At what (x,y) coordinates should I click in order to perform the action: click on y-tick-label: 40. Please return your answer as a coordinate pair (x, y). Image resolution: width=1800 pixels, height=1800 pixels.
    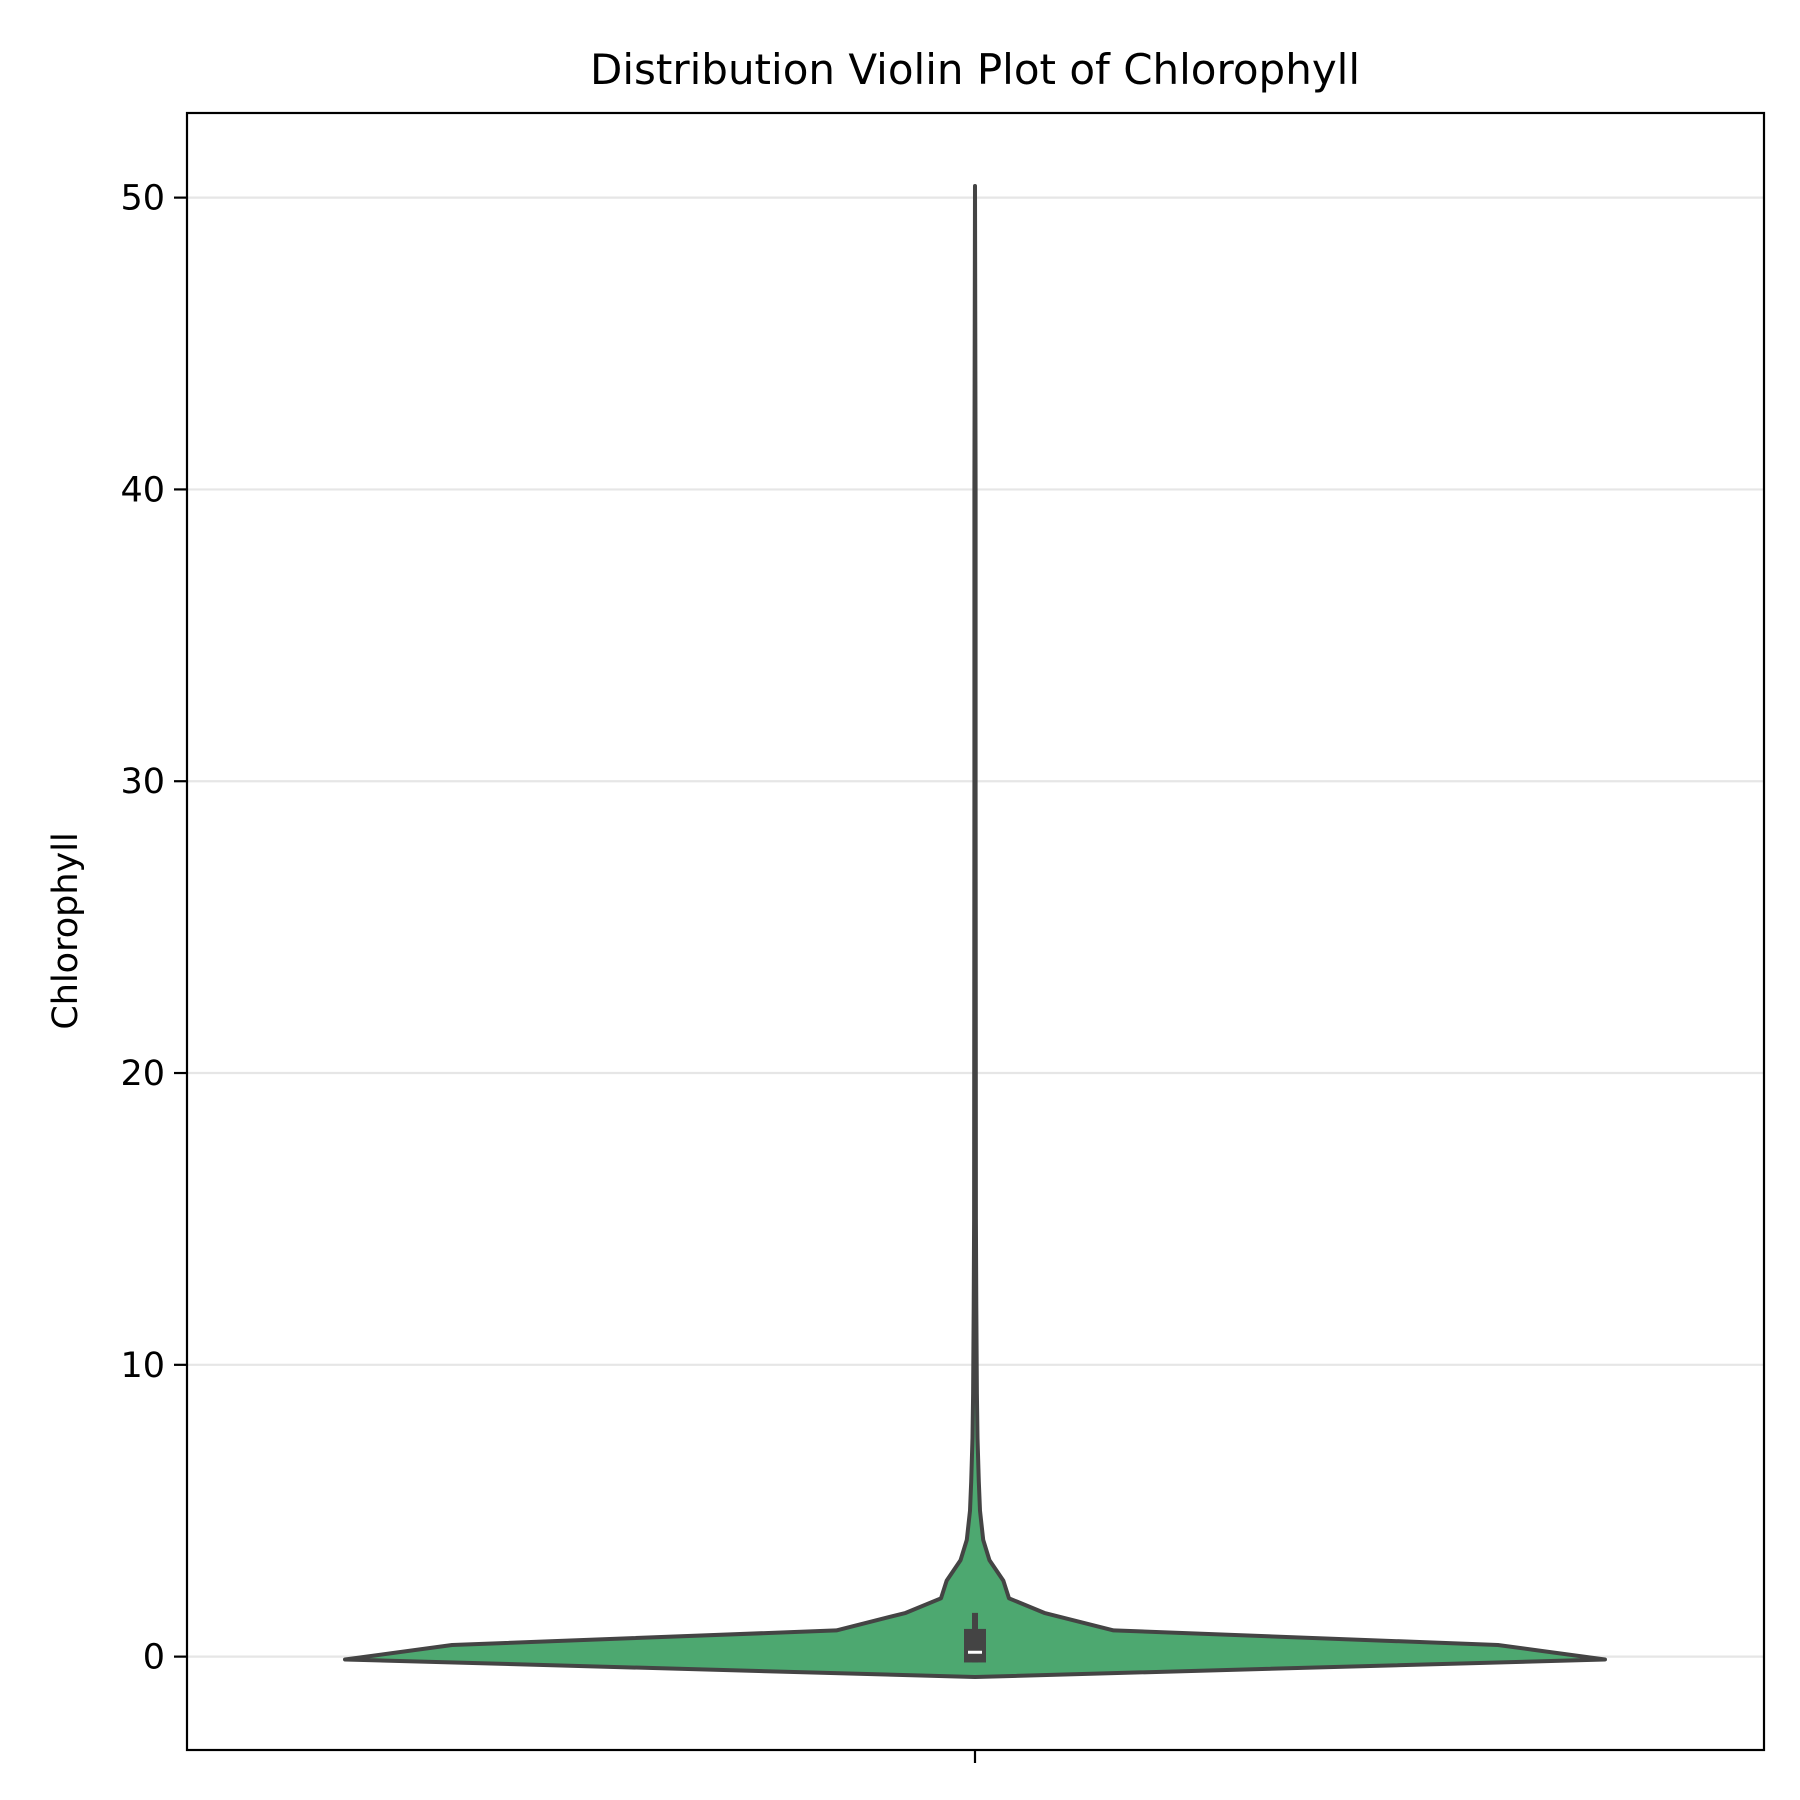
    Looking at the image, I should click on (142, 490).